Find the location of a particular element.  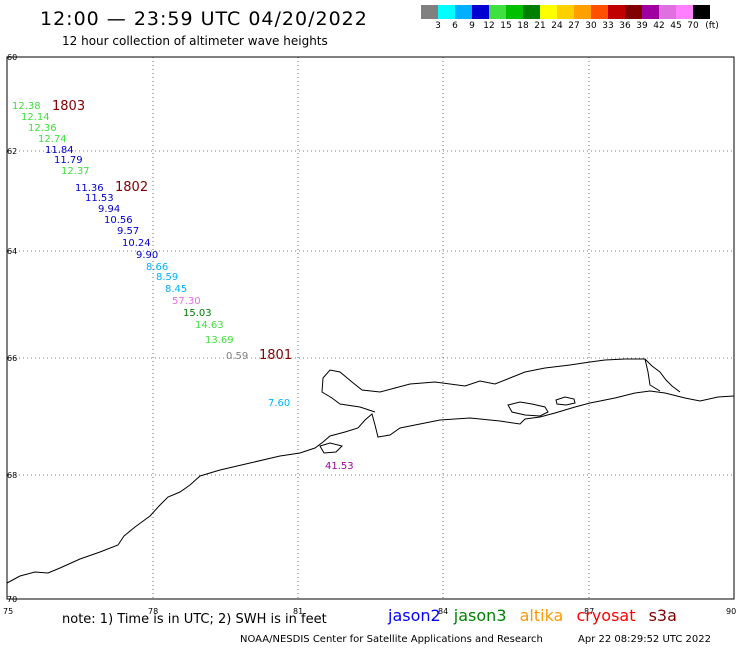

scale-label: 70 is located at coordinates (693, 26).